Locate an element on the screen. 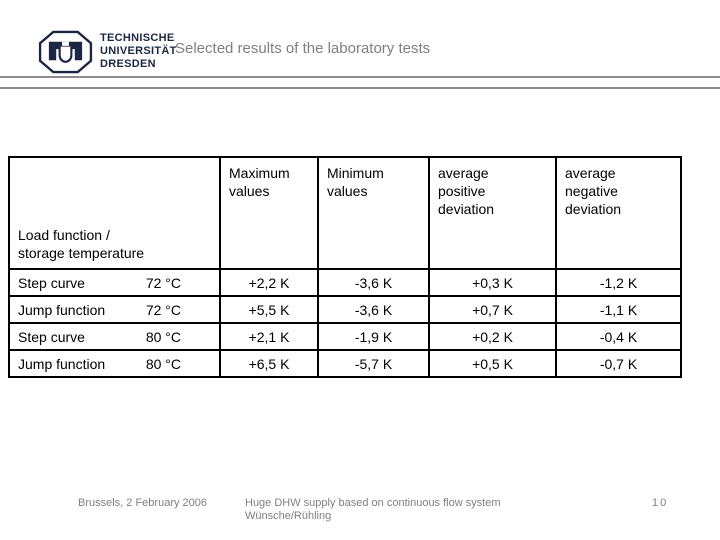  row-header-label: Load function / storage temperature is located at coordinates (114, 213).